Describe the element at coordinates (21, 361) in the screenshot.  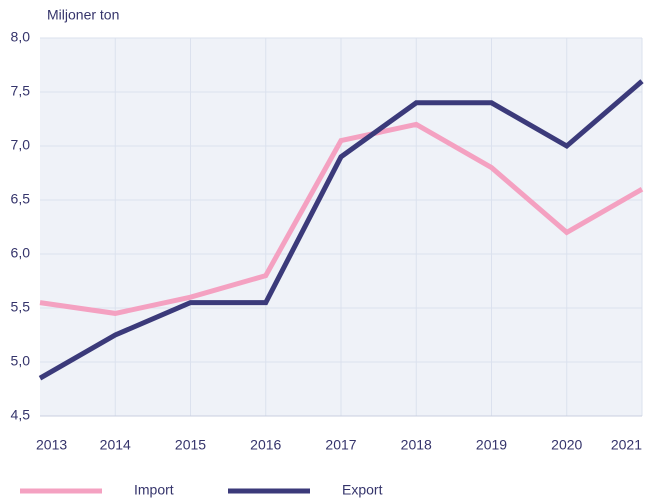
I see `y-tick-label: 5,0` at that location.